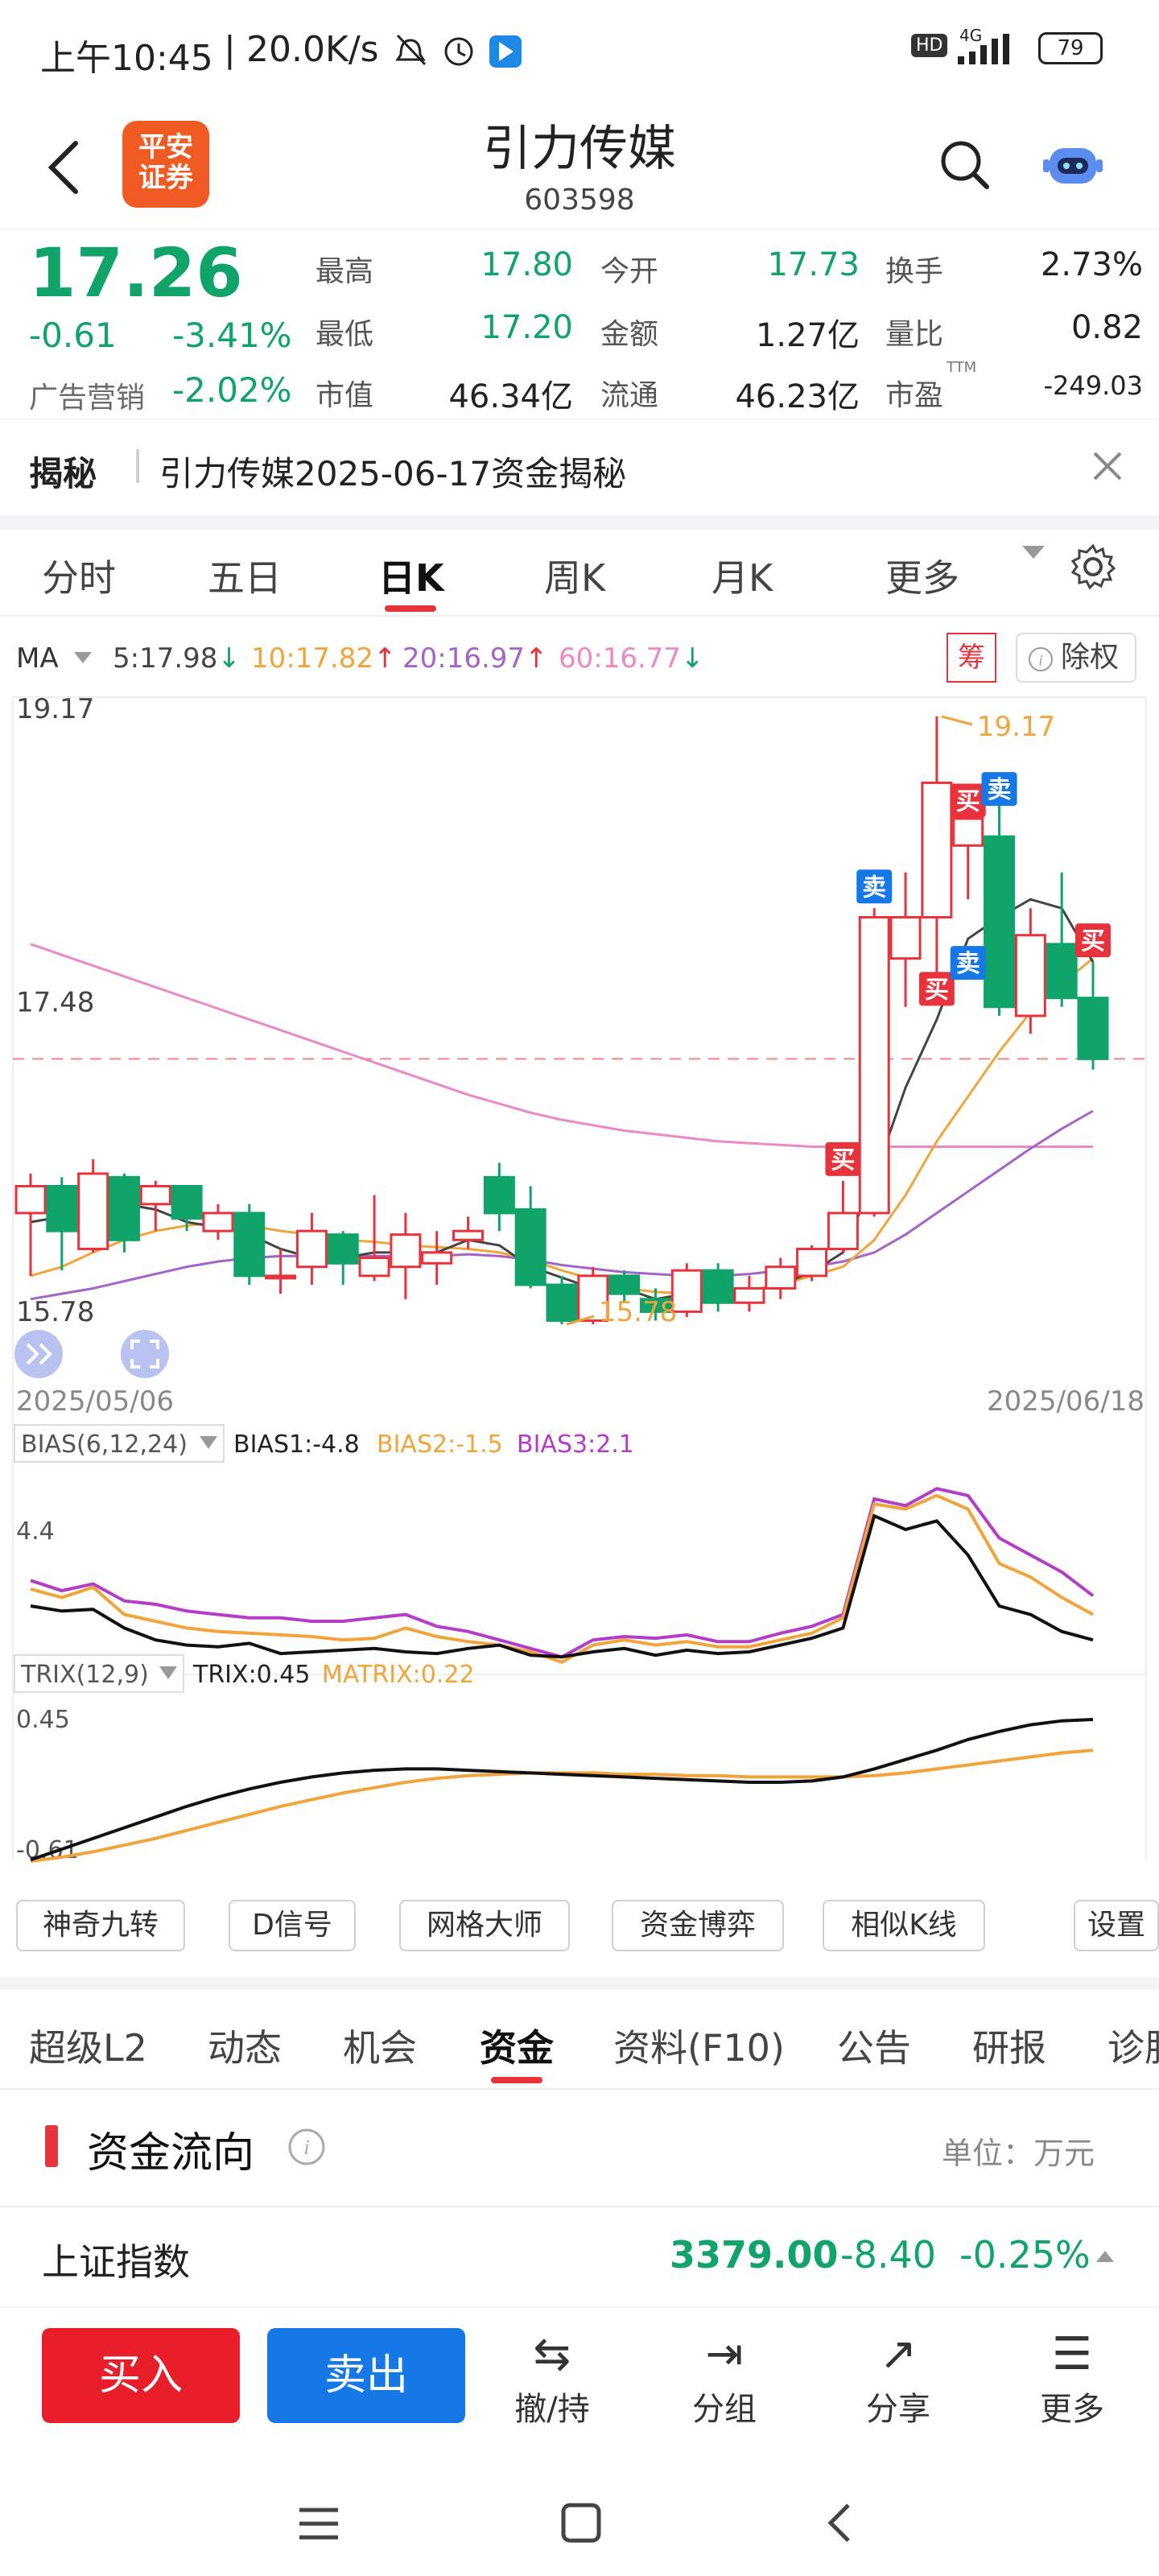 This screenshot has width=1159, height=2576. Describe the element at coordinates (971, 35) in the screenshot. I see `network-type: 4G` at that location.